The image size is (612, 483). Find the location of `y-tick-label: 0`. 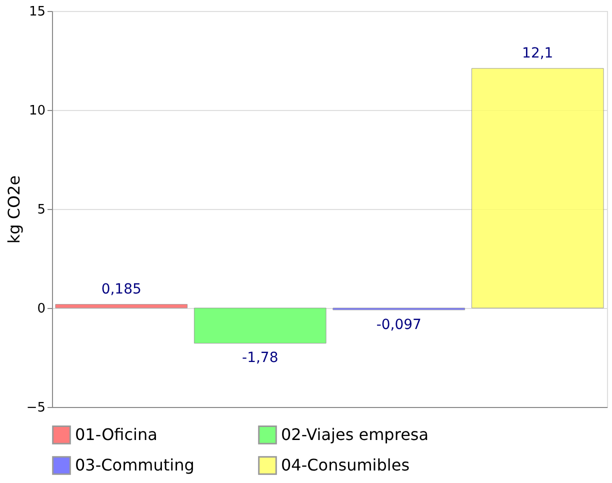

y-tick-label: 0 is located at coordinates (41, 309).